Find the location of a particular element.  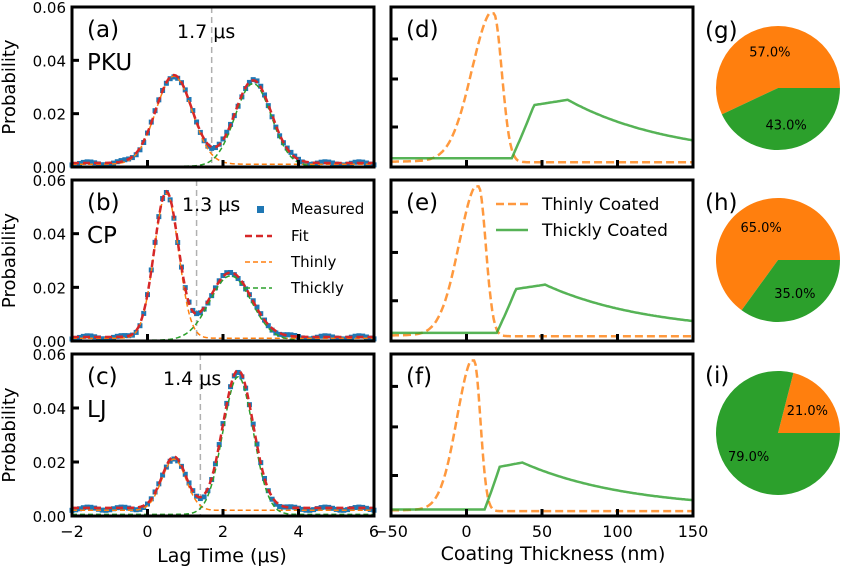

x-tick-label: 50 is located at coordinates (542, 531).